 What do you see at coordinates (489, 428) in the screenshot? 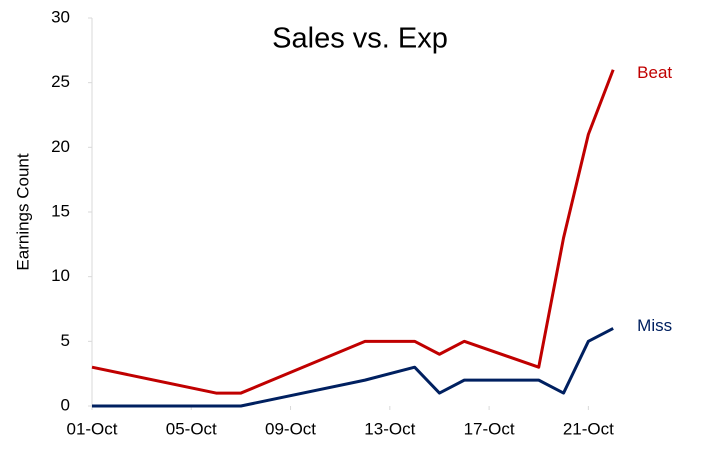
I see `x-tick-label: 17-Oct` at bounding box center [489, 428].